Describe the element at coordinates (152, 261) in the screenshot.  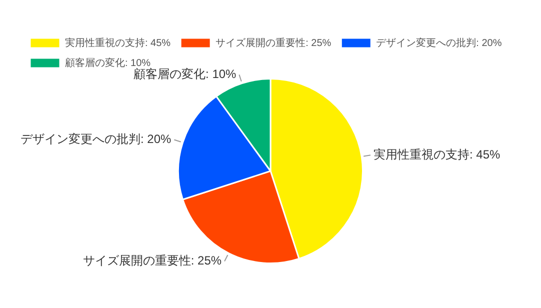
I see `slice-label: サイズ展開の重要性: 25%` at that location.